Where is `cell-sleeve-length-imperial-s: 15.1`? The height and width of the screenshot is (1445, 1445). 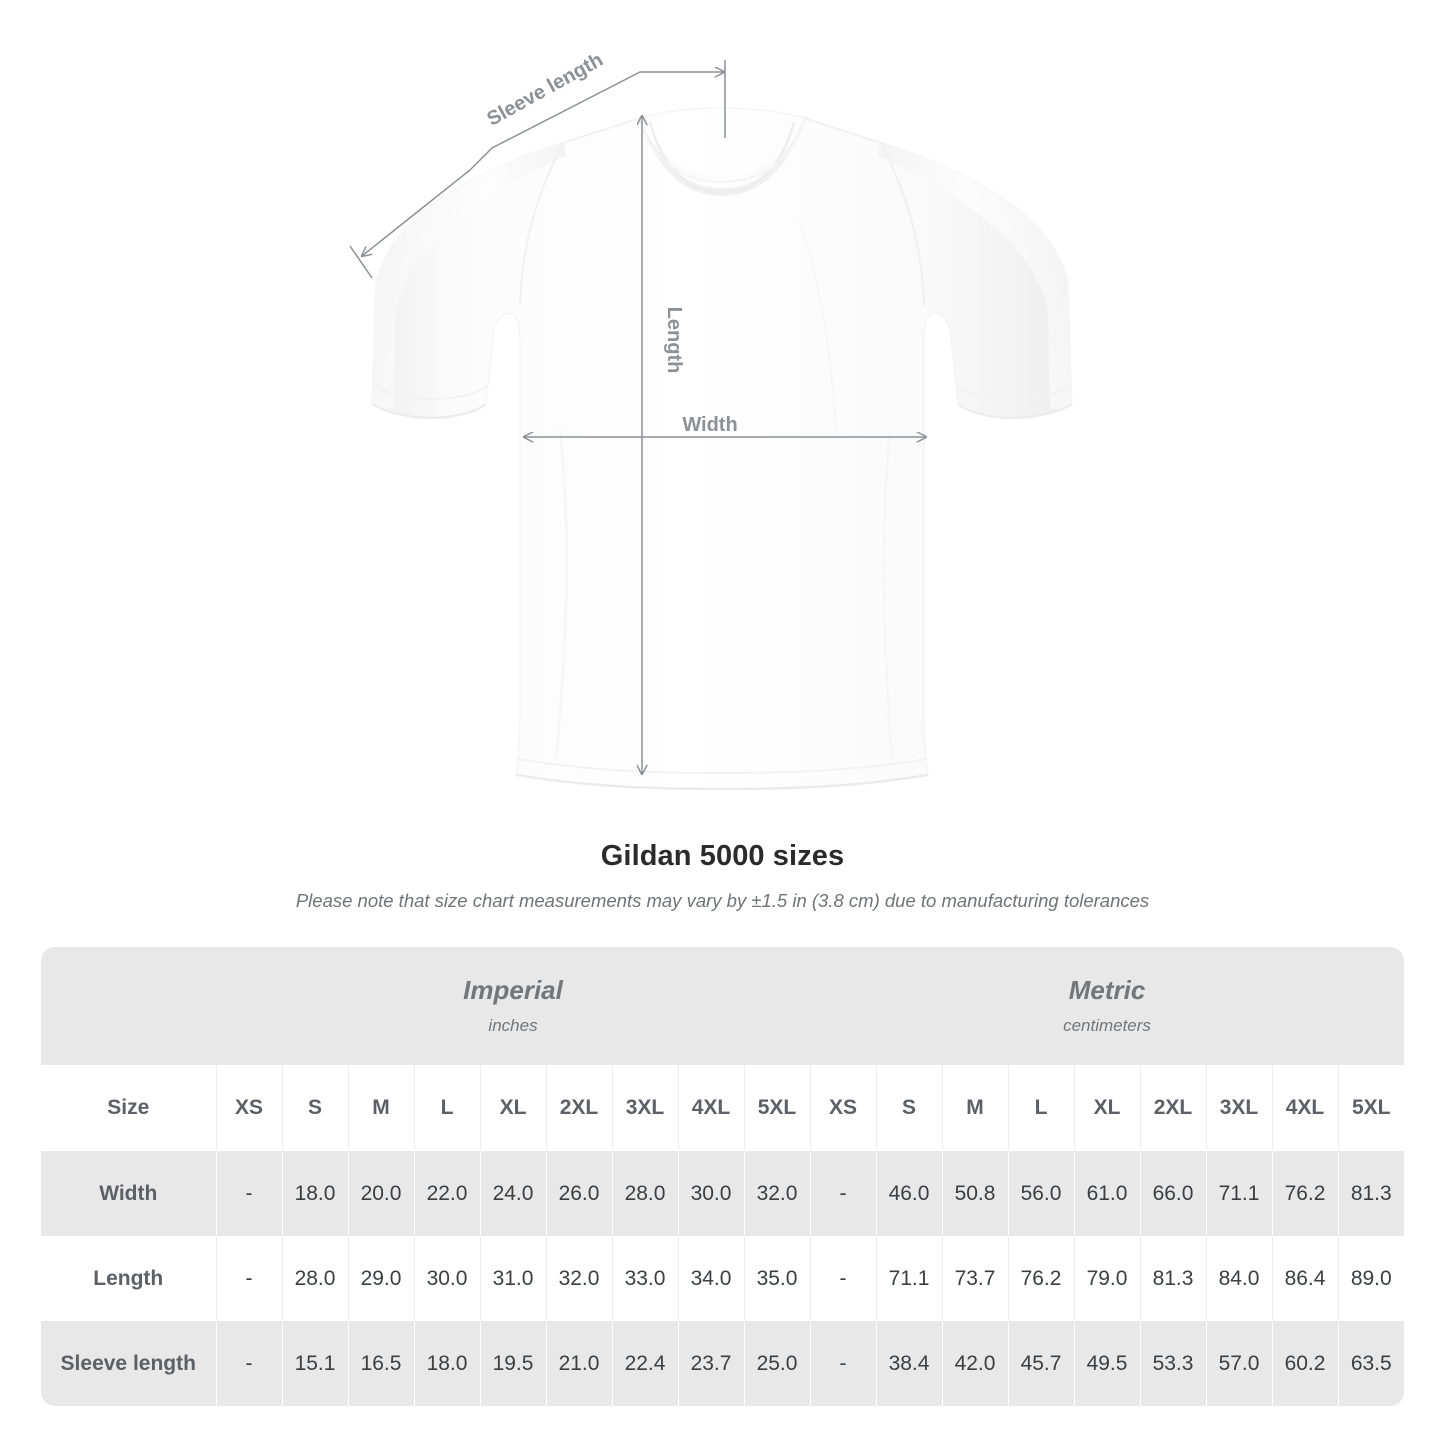
cell-sleeve-length-imperial-s: 15.1 is located at coordinates (314, 1363).